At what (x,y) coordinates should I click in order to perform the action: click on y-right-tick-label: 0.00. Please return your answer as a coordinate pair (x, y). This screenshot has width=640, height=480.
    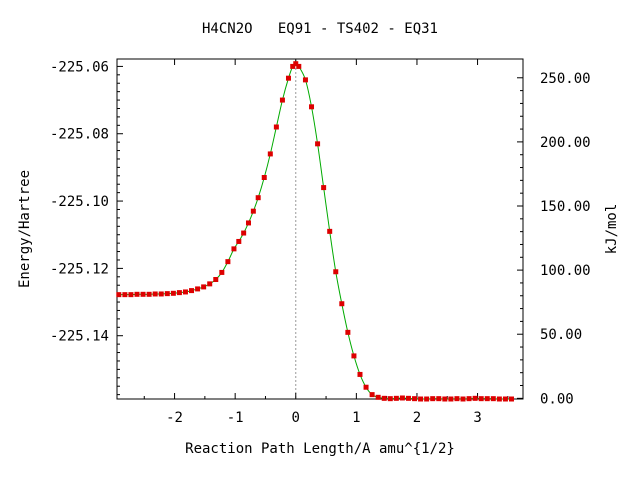
    Looking at the image, I should click on (557, 399).